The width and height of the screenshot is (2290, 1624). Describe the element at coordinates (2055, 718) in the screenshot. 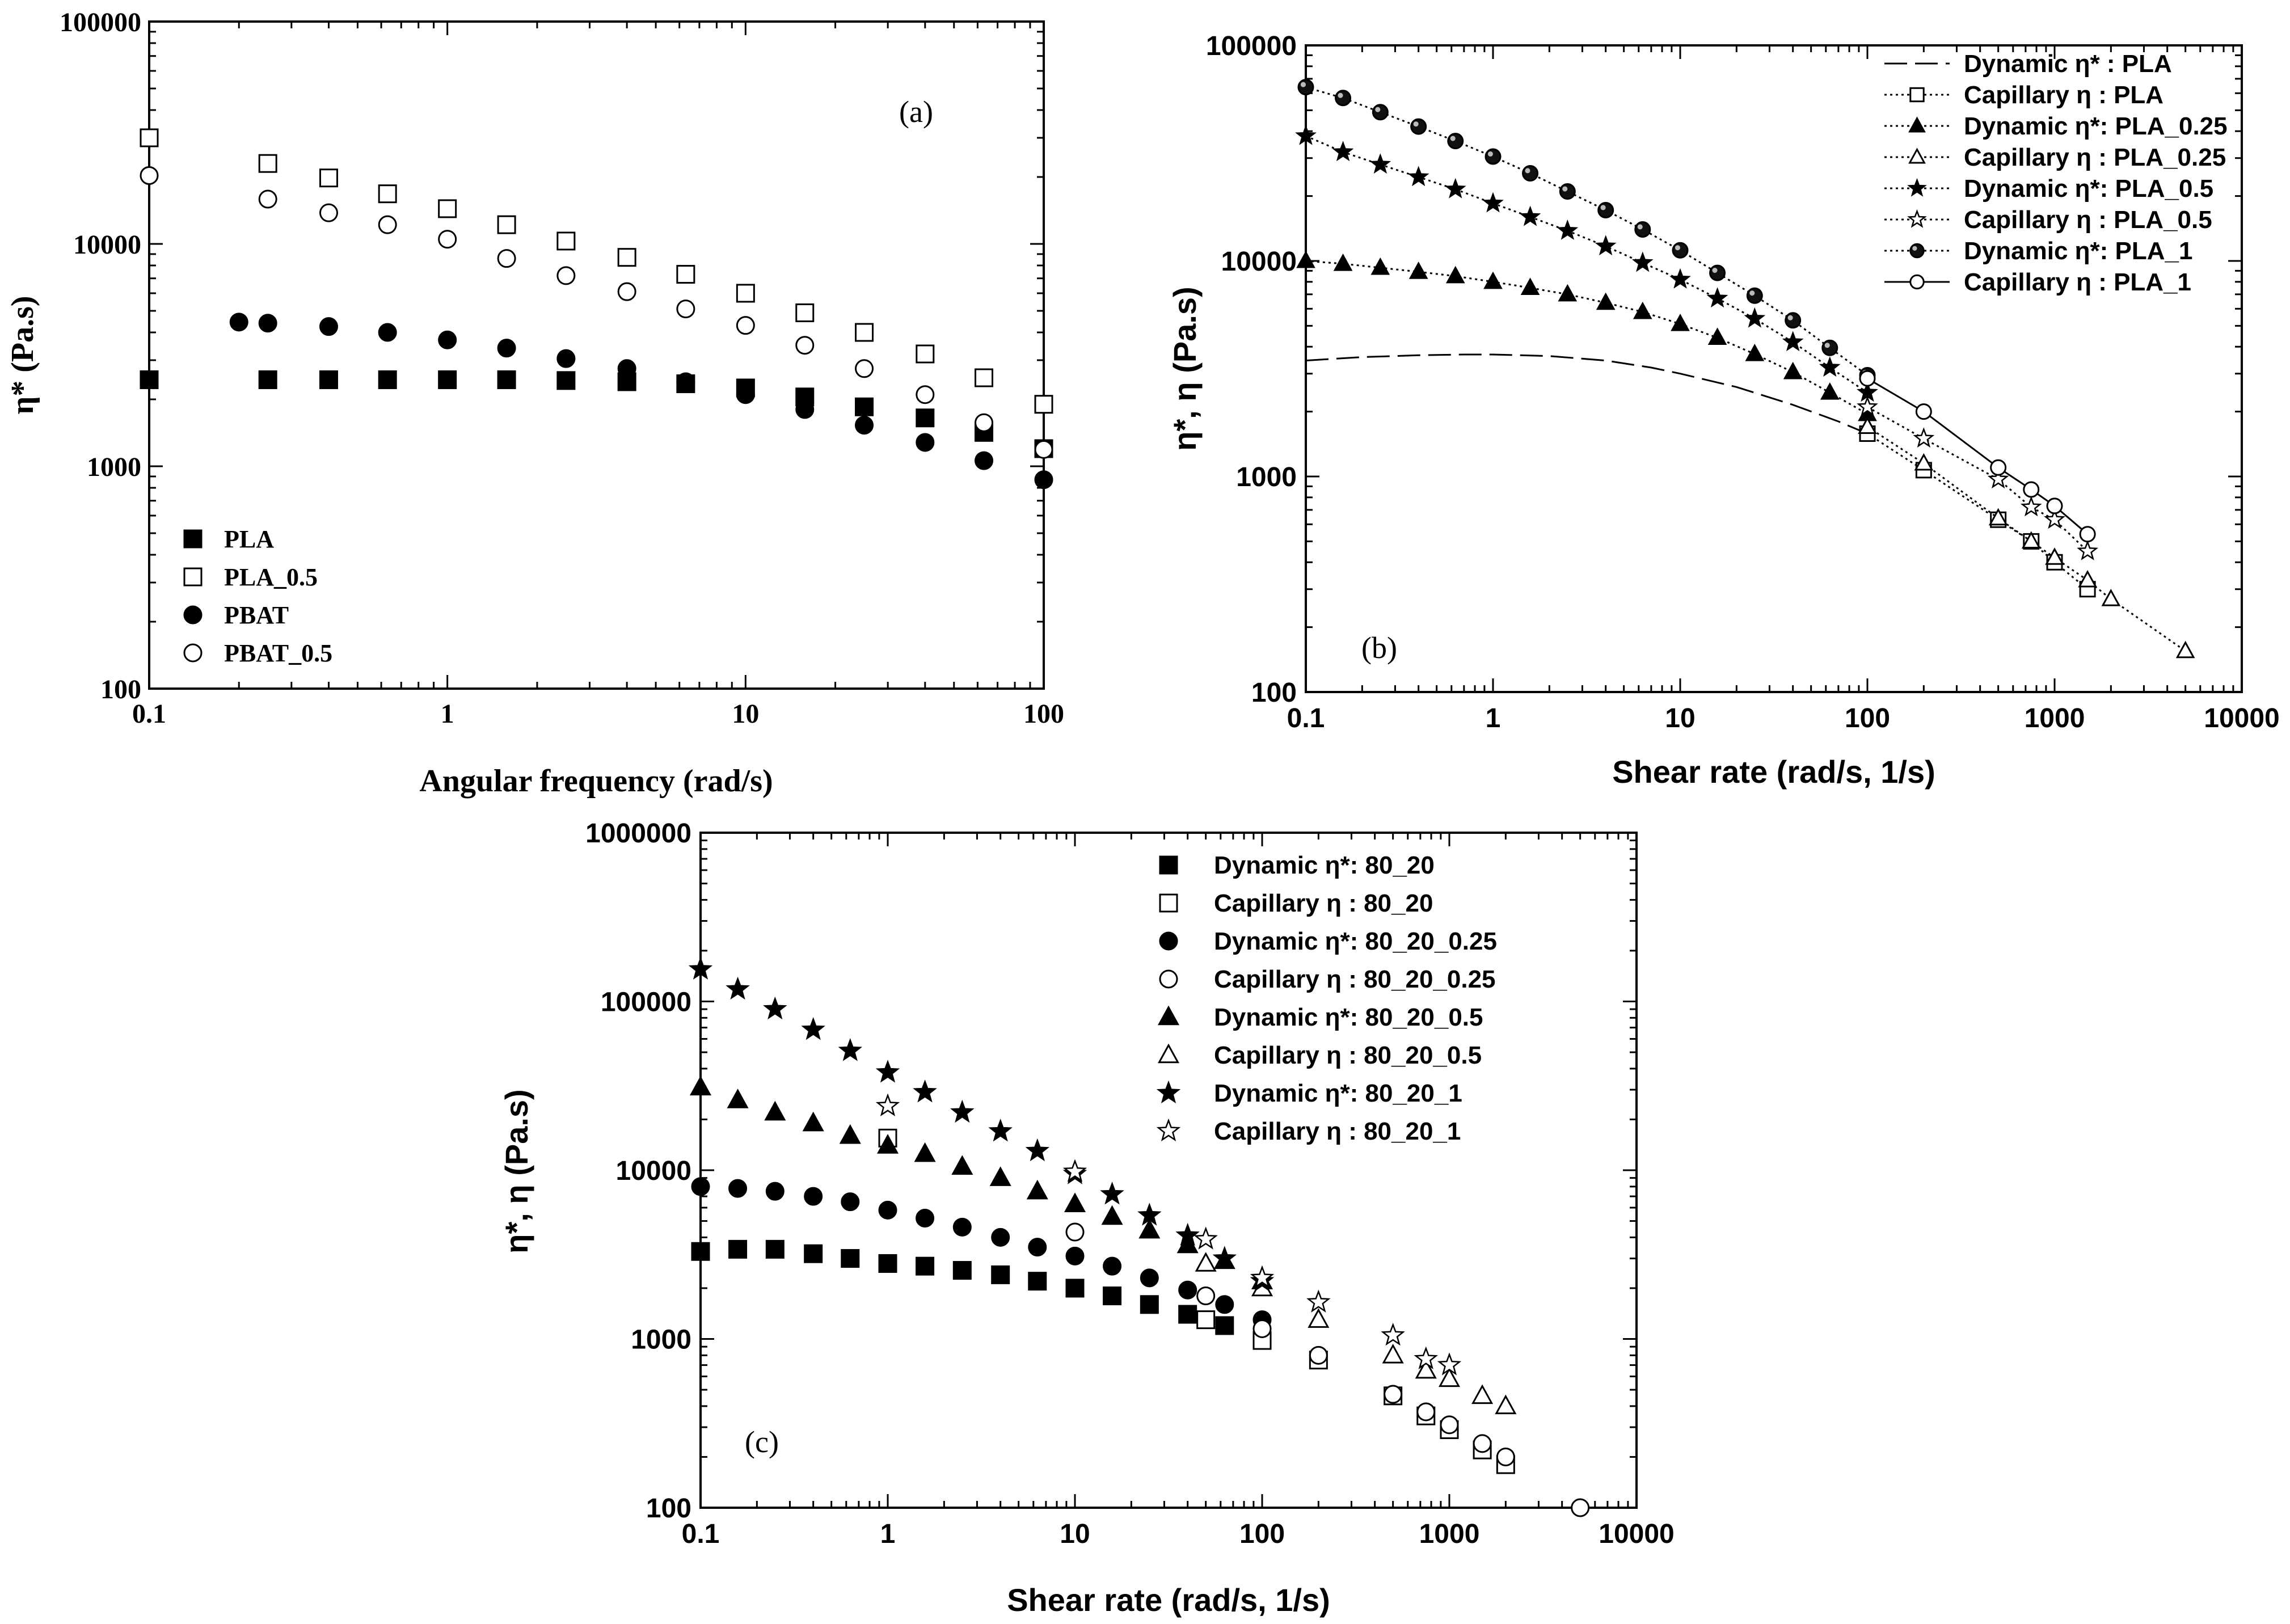

I see `b-x-tick-label: 1000` at that location.